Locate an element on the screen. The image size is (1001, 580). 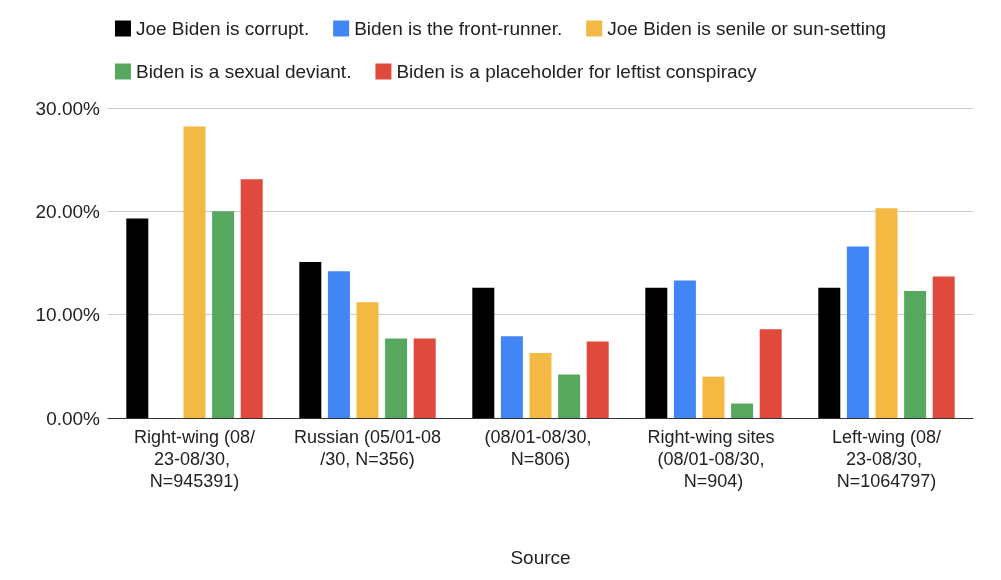
y-tick-label: 10.00% is located at coordinates (68, 315).